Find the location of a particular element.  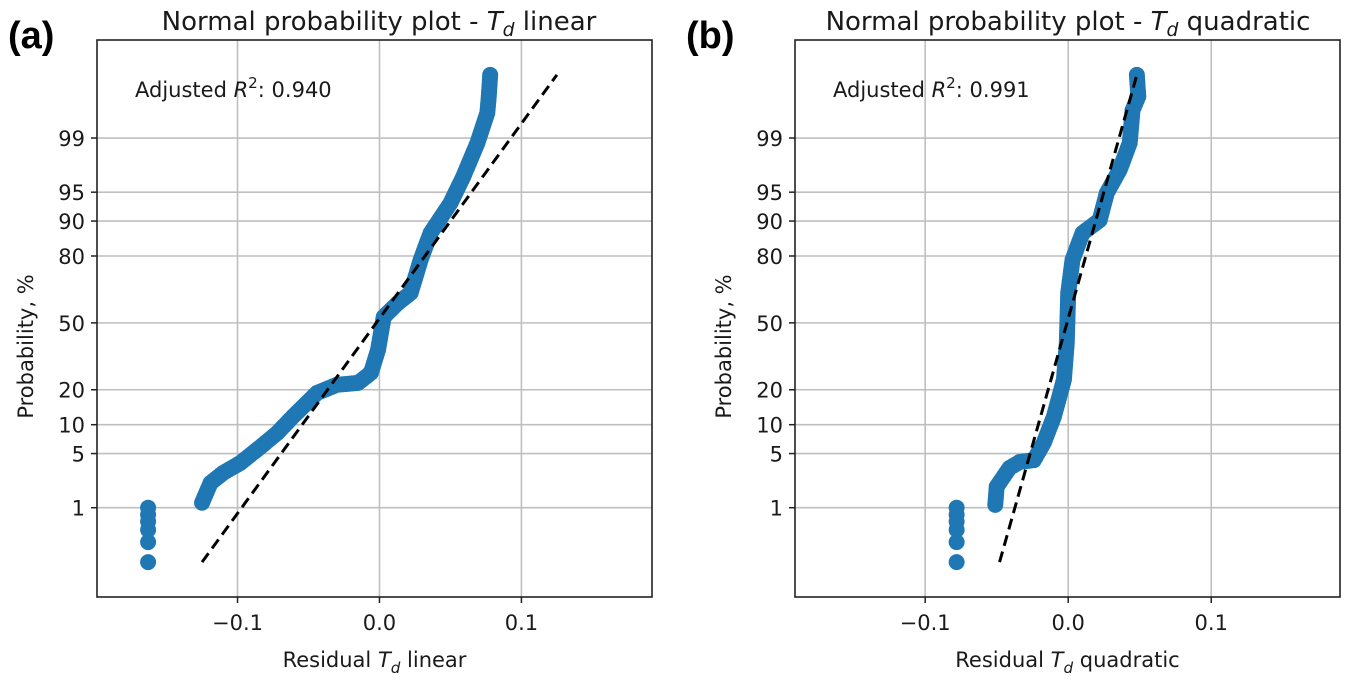

x-axis-label: Residual Td linear is located at coordinates (375, 662).